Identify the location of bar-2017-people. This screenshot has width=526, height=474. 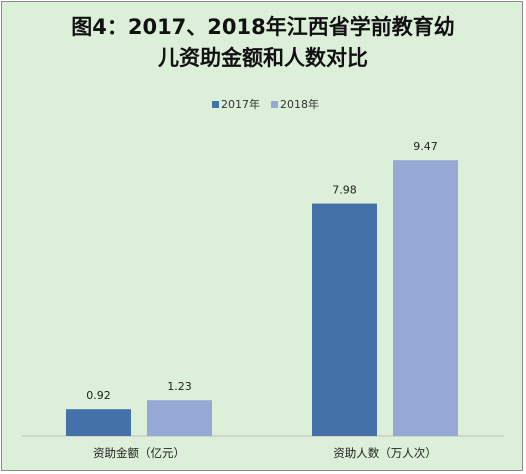
(344, 319).